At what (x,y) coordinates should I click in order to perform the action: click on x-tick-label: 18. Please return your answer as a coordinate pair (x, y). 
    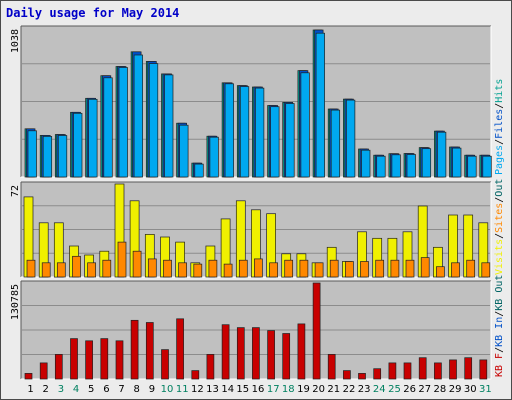
    Looking at the image, I should click on (288, 389).